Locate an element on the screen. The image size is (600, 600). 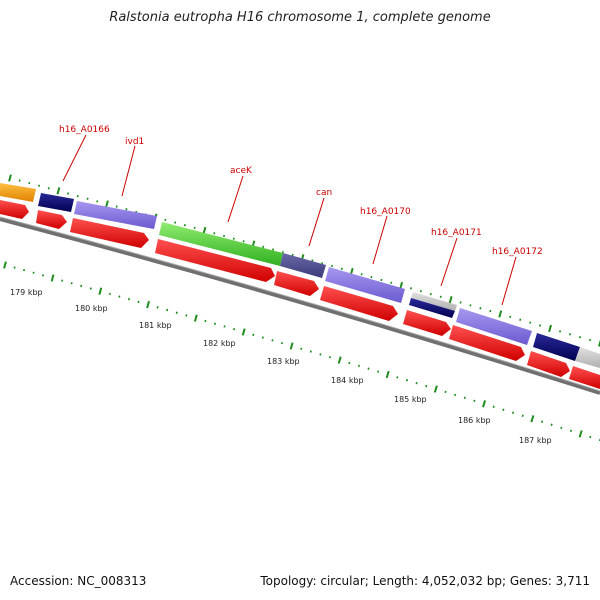
feature-navy-a0171 is located at coordinates (432, 308).